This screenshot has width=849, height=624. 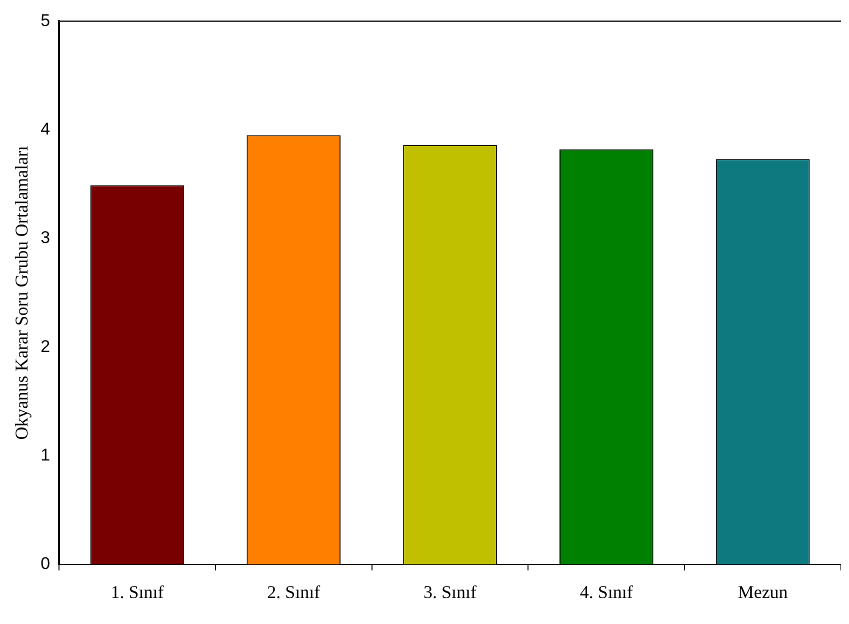 I want to click on y-tick-label: 2, so click(x=45, y=346).